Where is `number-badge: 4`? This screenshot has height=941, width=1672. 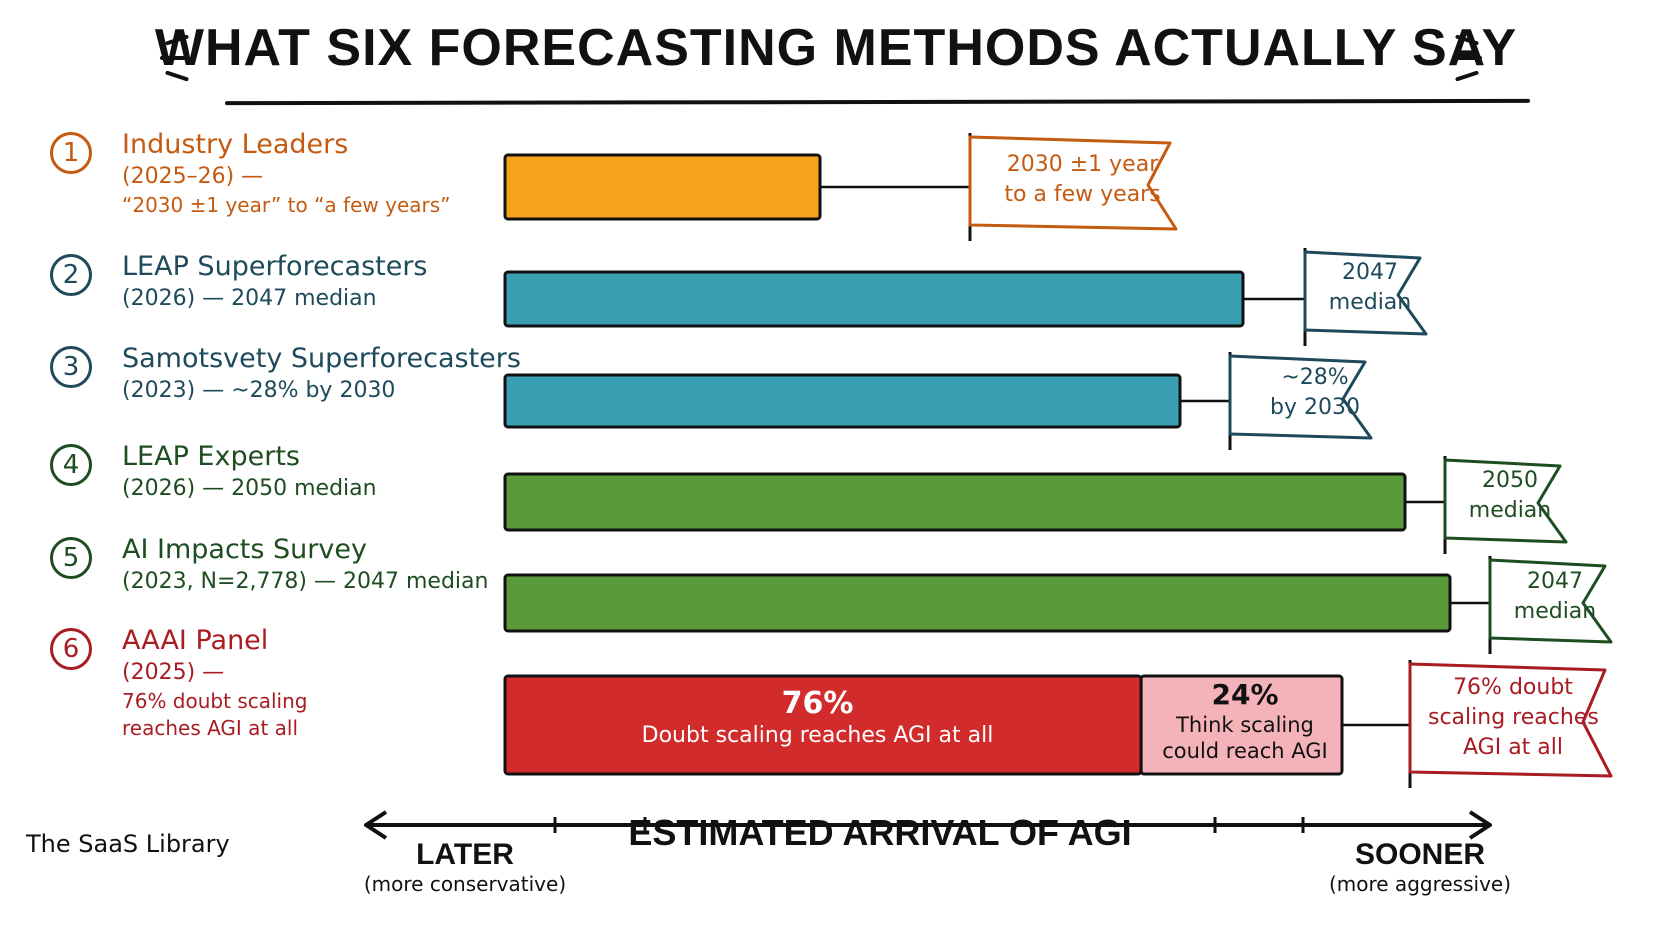
number-badge: 4 is located at coordinates (71, 465).